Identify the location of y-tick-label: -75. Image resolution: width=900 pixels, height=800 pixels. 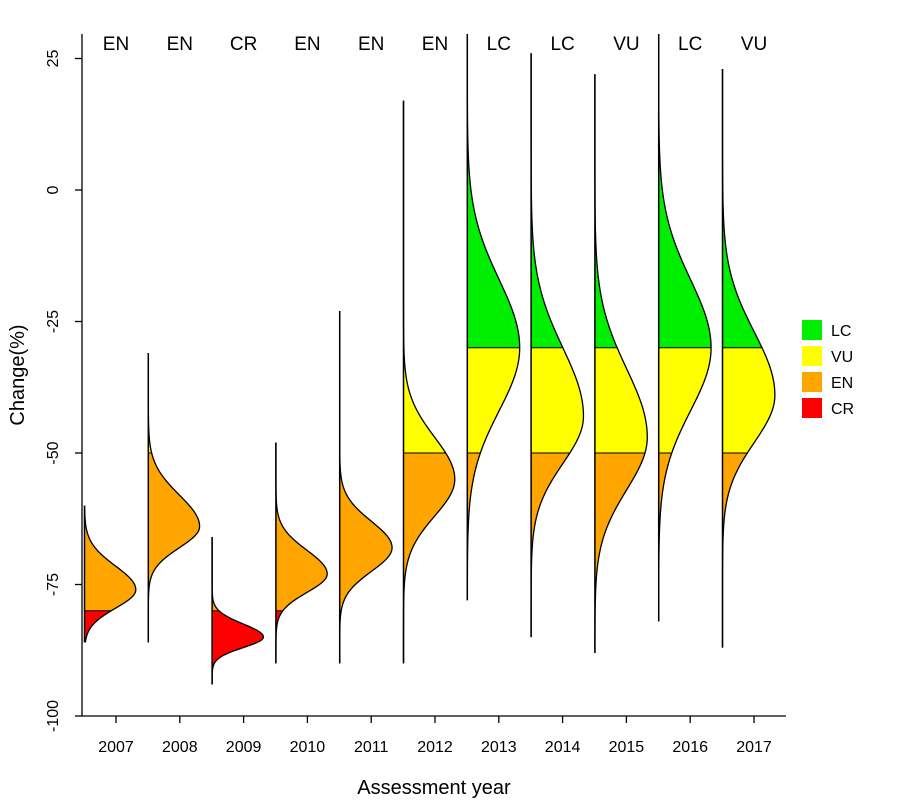
(53, 584).